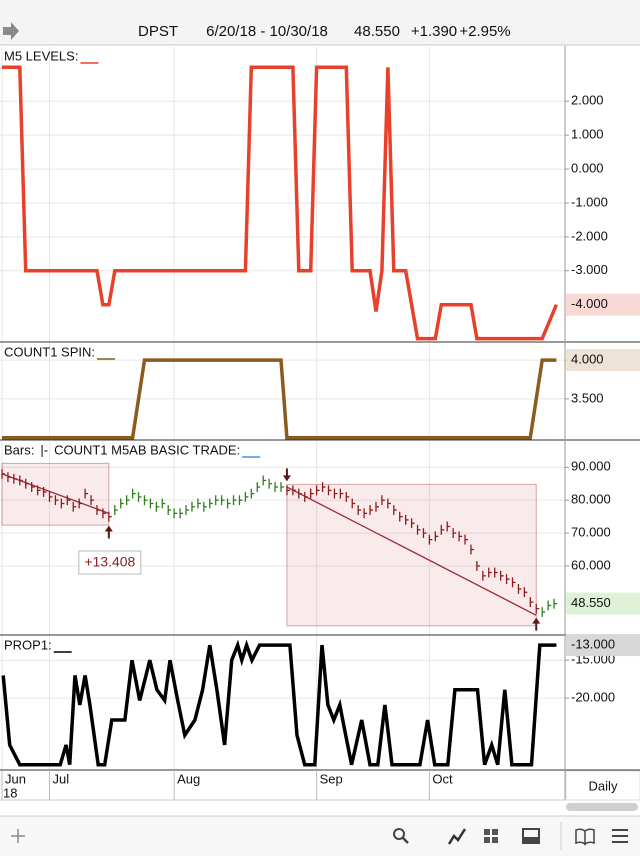  Describe the element at coordinates (593, 697) in the screenshot. I see `y-tick-label: -20.000` at that location.